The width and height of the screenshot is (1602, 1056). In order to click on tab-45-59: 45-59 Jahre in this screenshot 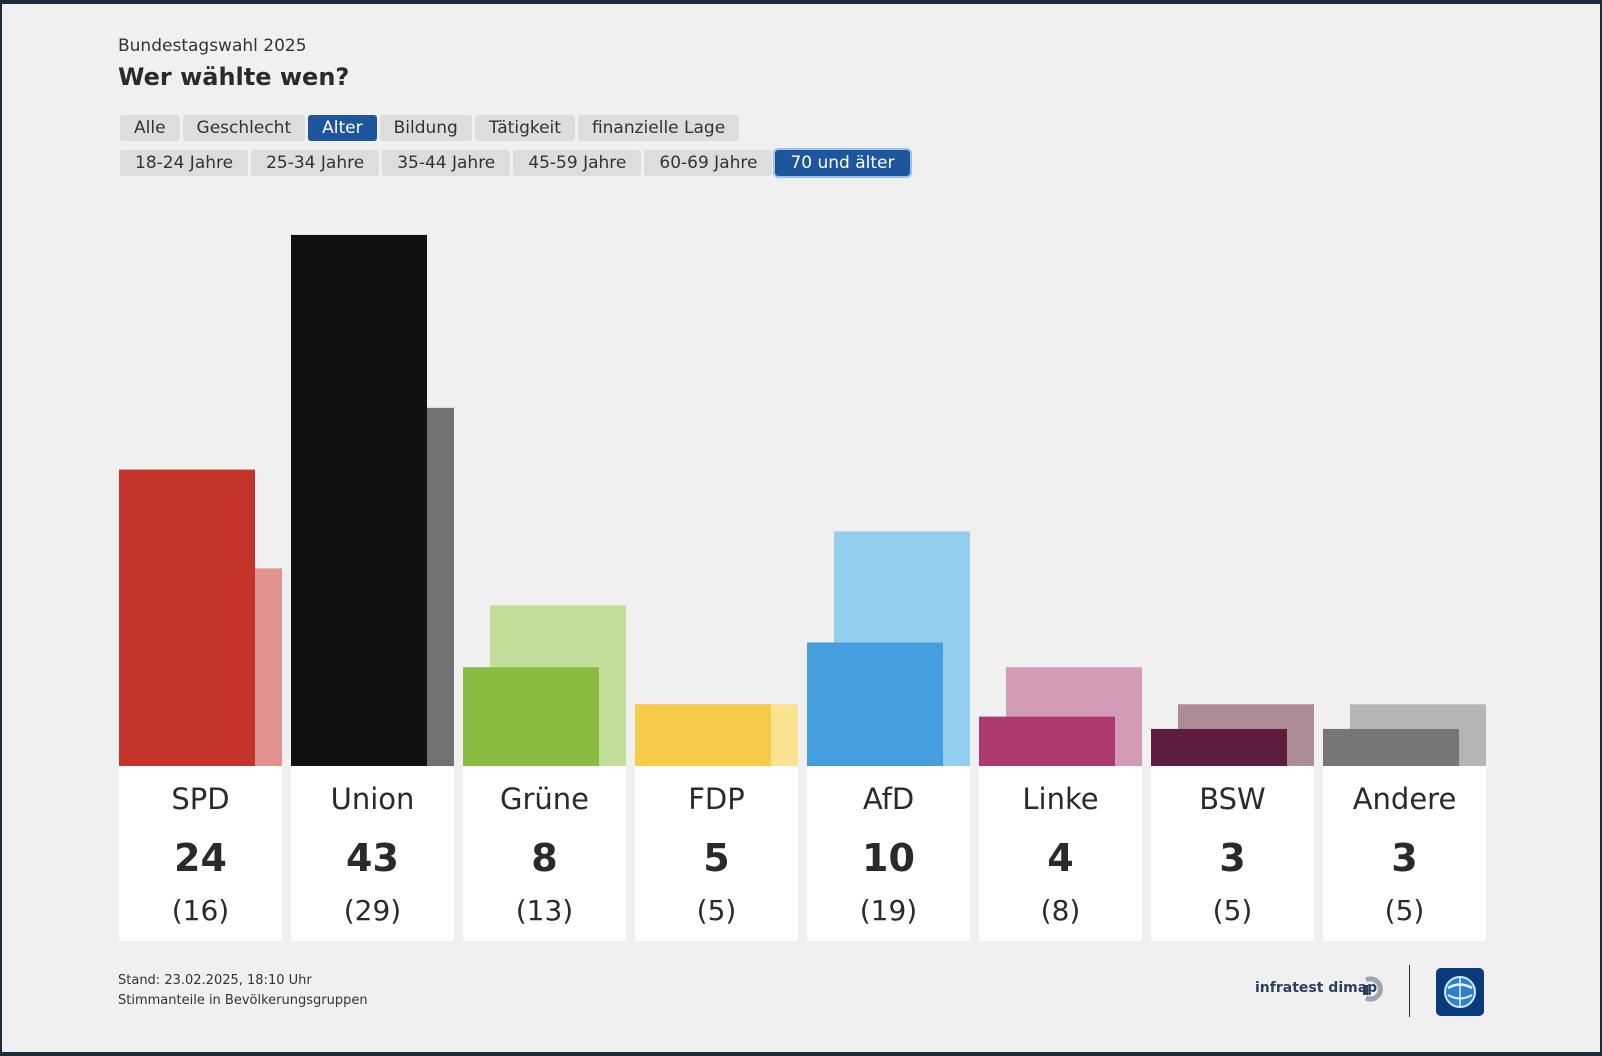, I will do `click(577, 163)`.